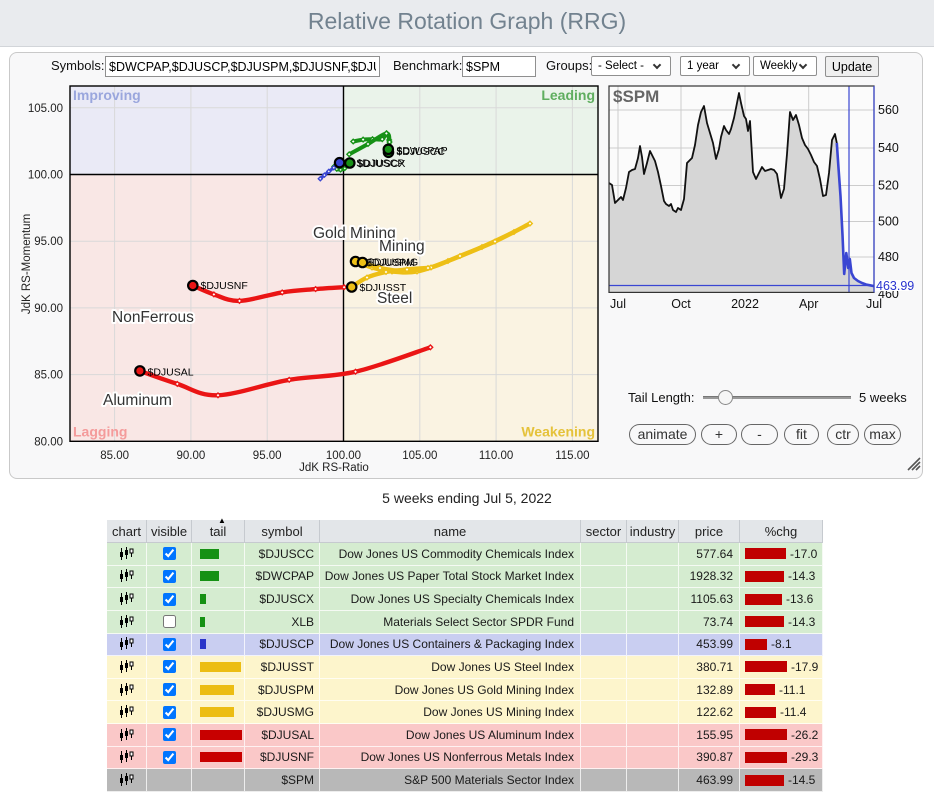  I want to click on svg-text: 480, so click(888, 257).